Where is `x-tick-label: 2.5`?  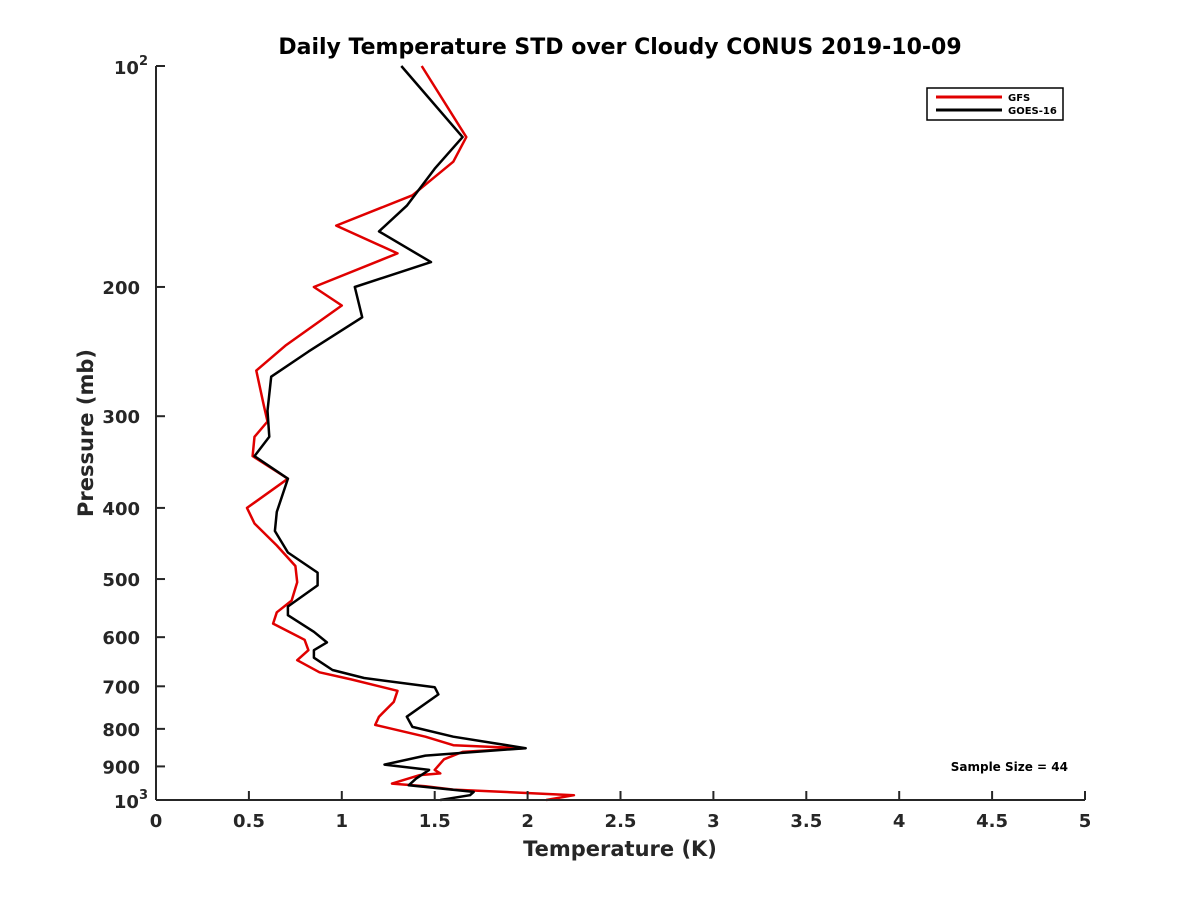
x-tick-label: 2.5 is located at coordinates (621, 821).